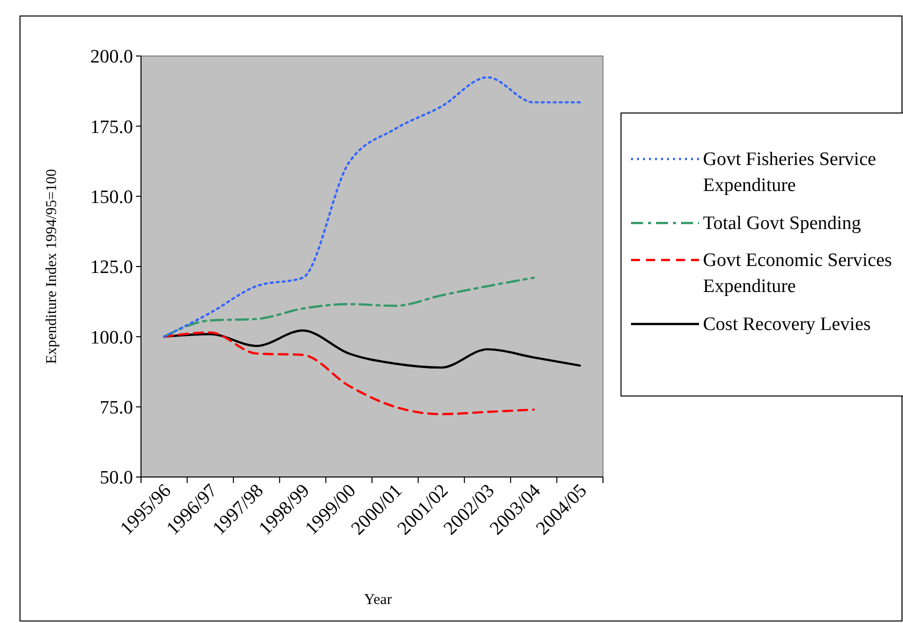 The height and width of the screenshot is (623, 903). I want to click on x-axis-title: Year, so click(378, 600).